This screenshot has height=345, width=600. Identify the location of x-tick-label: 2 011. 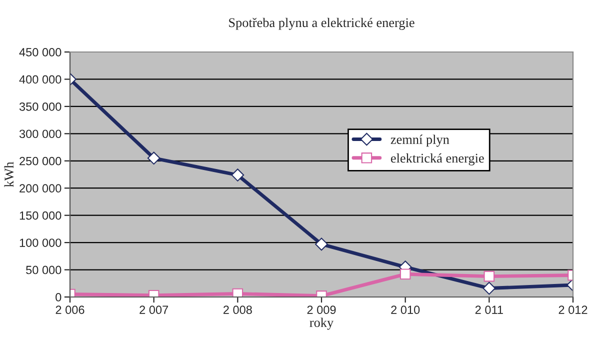
(489, 310).